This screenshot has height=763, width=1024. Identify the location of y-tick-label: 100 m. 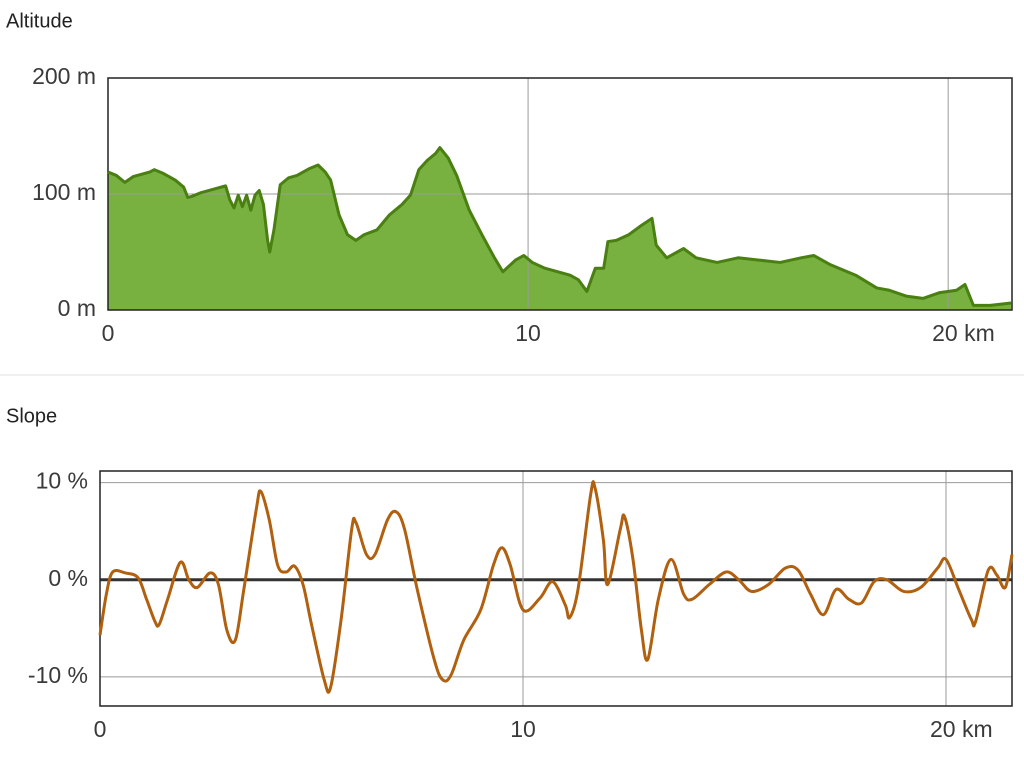
(64, 192).